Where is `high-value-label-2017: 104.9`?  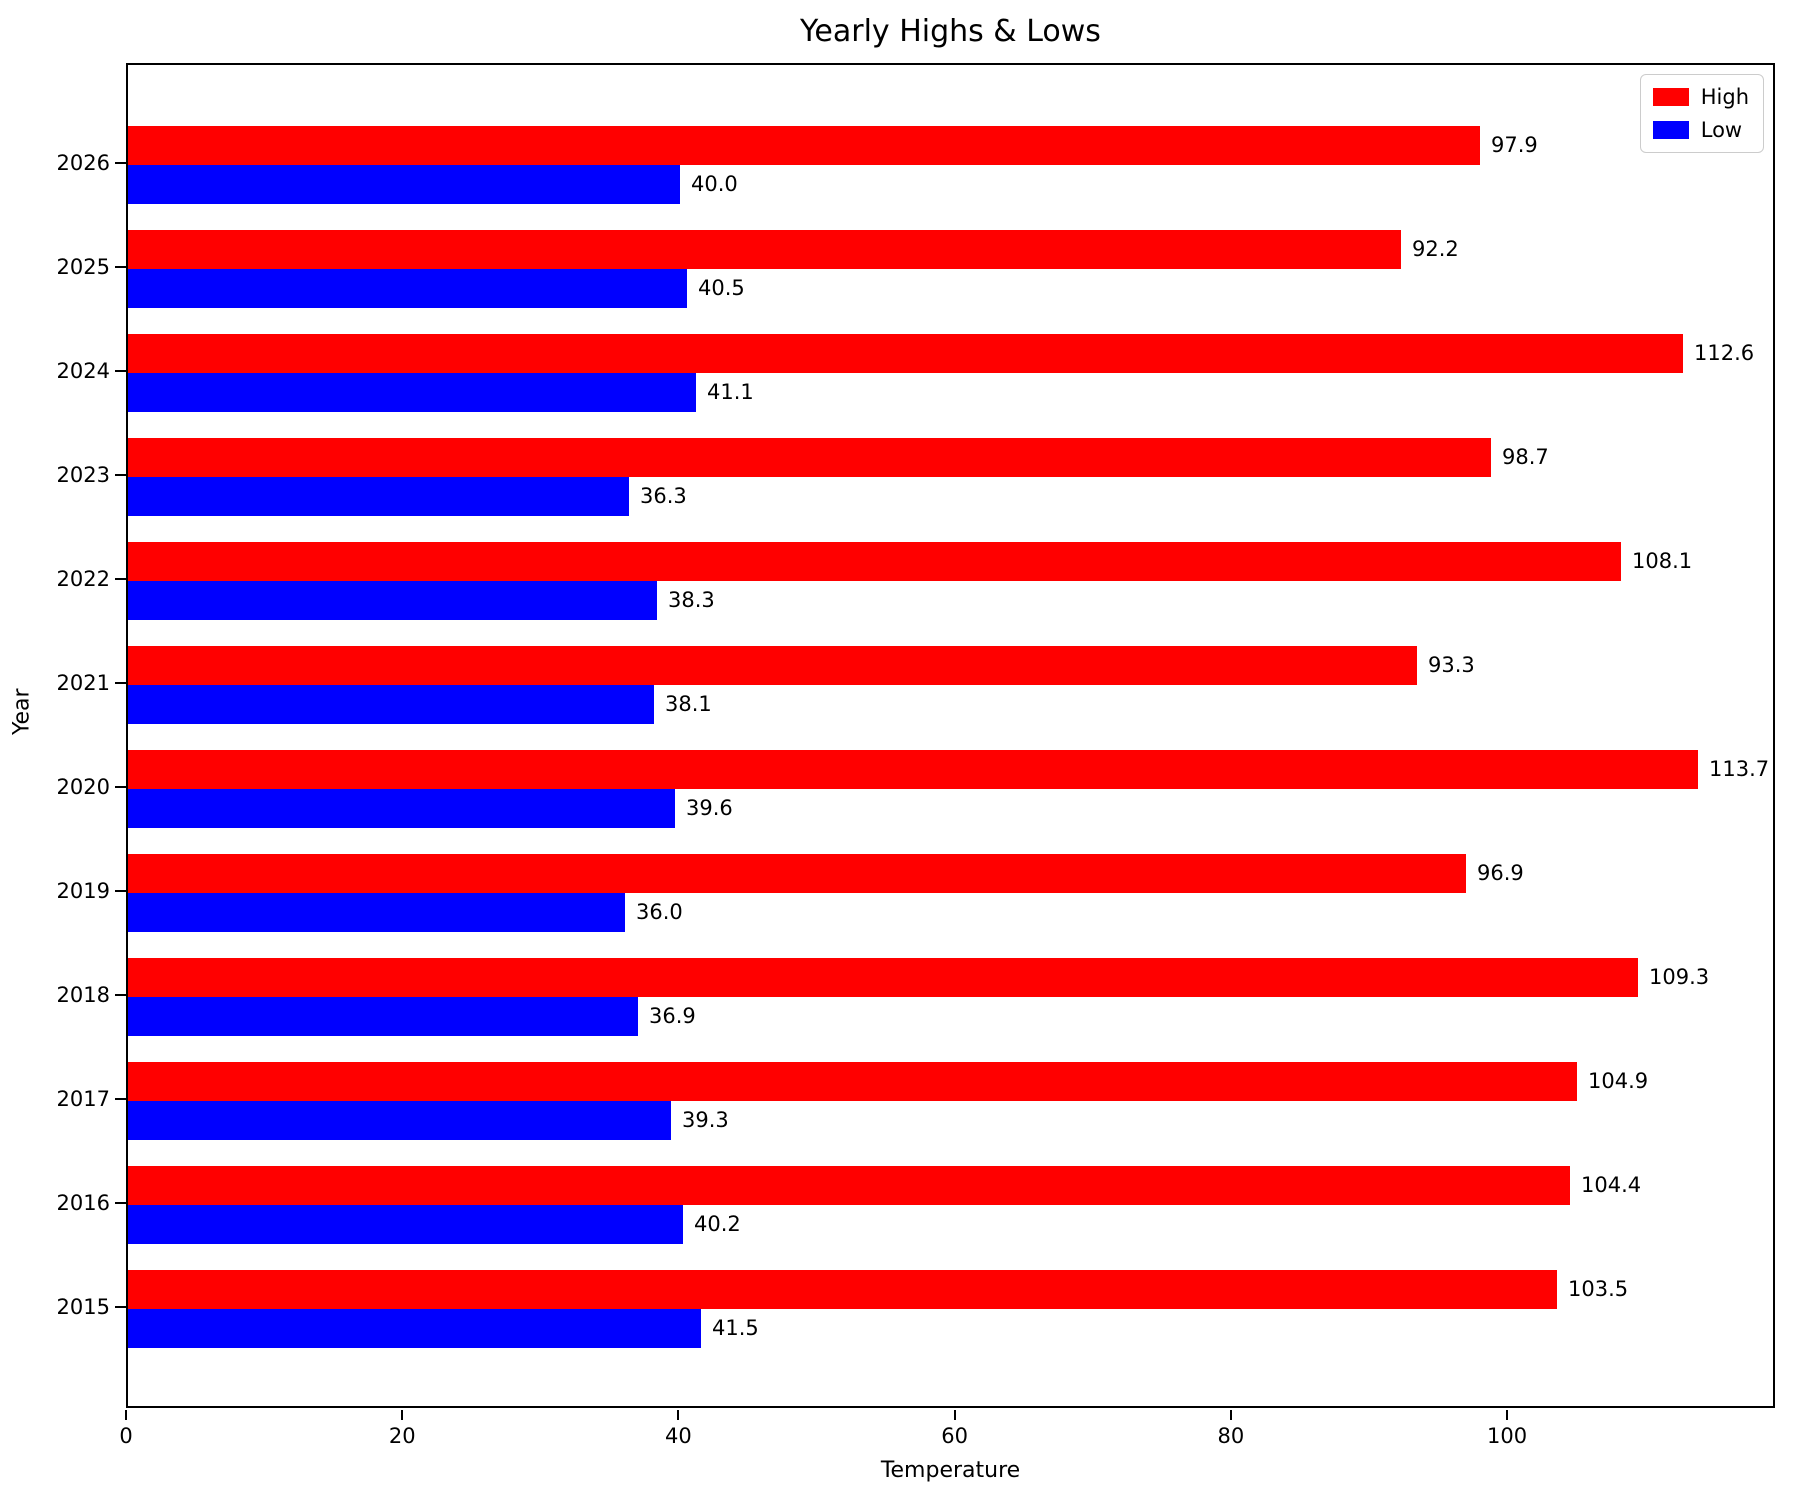 high-value-label-2017: 104.9 is located at coordinates (1618, 1081).